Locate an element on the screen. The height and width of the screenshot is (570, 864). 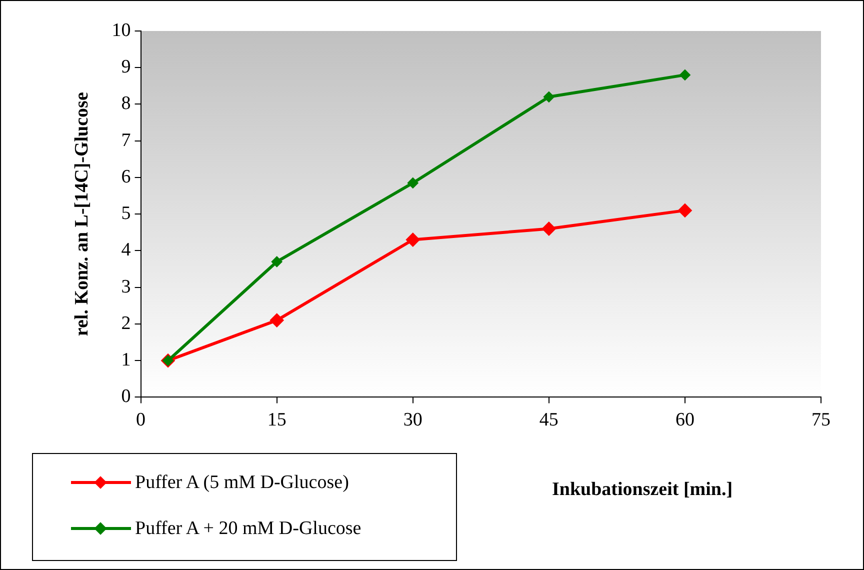
x-tick-label: 0 is located at coordinates (141, 420).